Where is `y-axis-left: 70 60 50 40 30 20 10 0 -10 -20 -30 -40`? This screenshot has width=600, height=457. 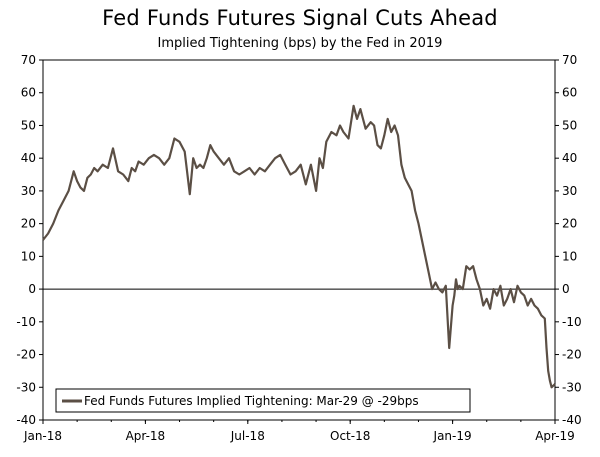
y-axis-left: 70 60 50 40 30 20 10 0 -10 -20 -30 -40 is located at coordinates (29, 240).